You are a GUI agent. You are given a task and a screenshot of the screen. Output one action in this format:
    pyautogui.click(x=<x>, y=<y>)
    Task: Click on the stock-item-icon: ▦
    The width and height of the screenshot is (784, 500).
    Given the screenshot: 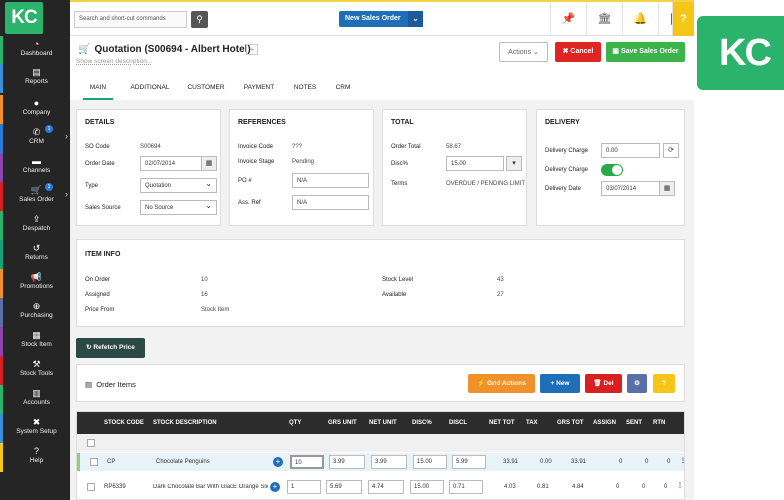 What is the action you would take?
    pyautogui.click(x=36, y=335)
    